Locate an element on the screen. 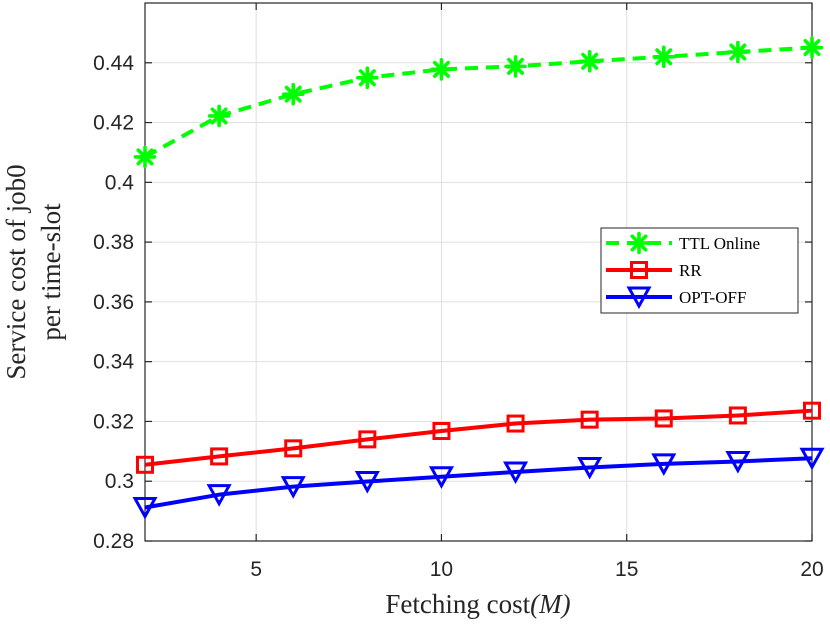 This screenshot has width=830, height=625. series-line-opt-off is located at coordinates (478, 483).